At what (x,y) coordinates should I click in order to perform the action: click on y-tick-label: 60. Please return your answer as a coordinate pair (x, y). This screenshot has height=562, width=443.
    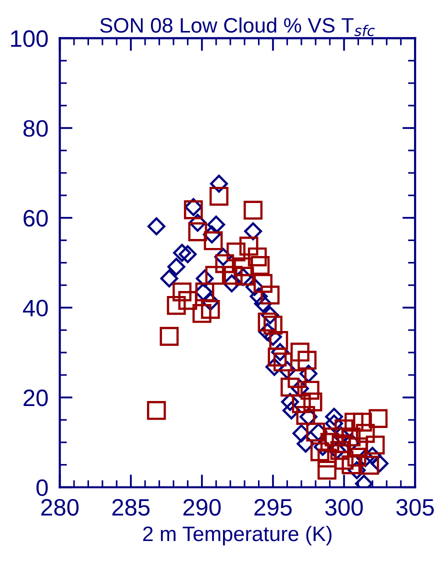
    Looking at the image, I should click on (36, 218).